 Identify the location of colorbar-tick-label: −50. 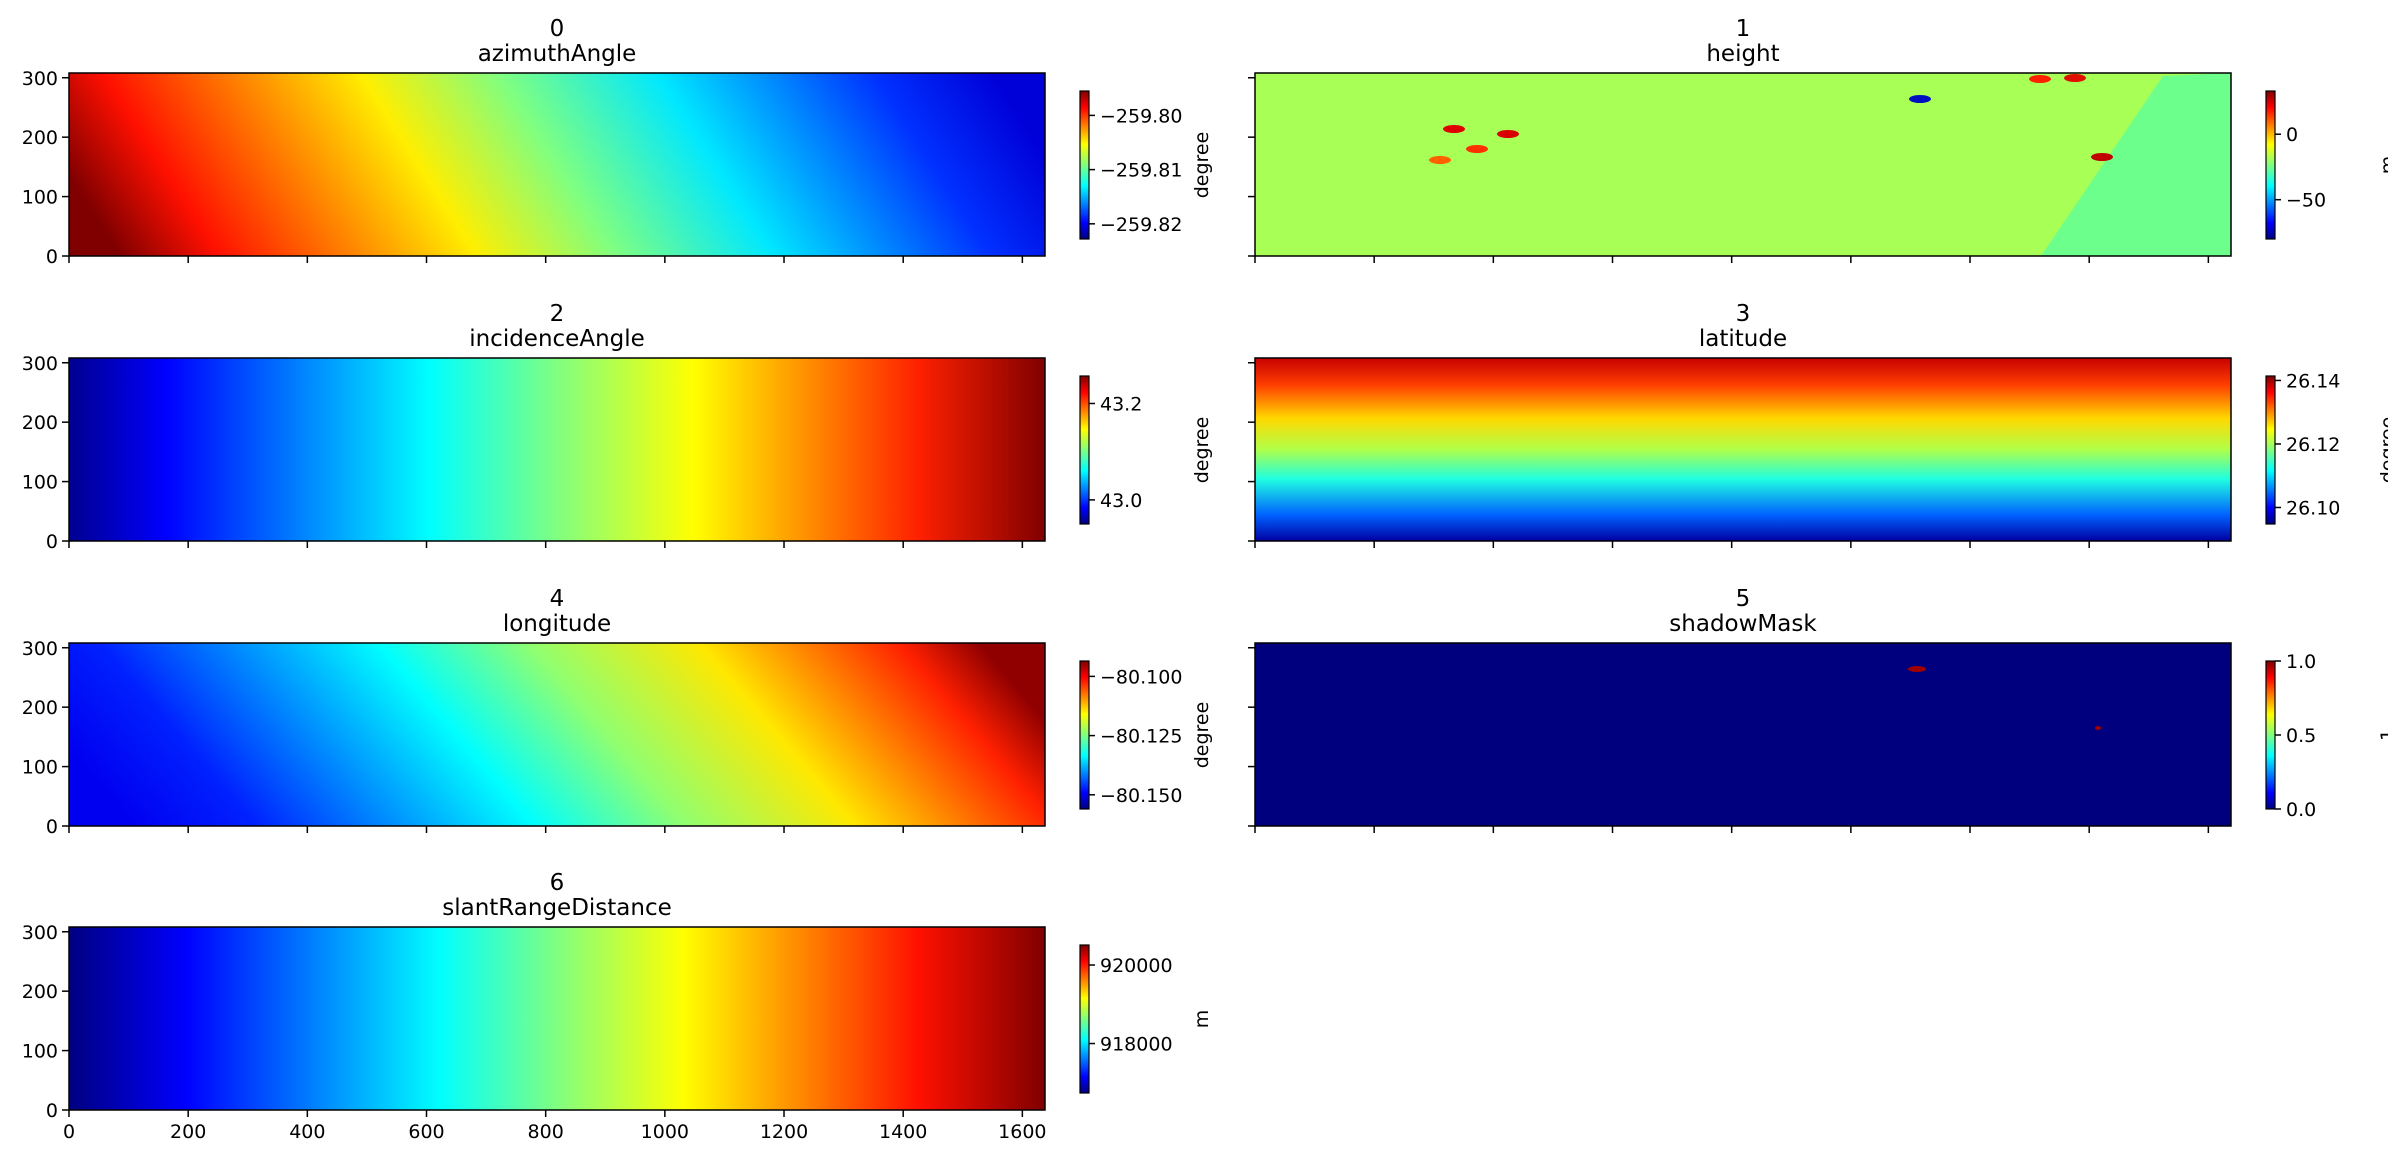
(2306, 201).